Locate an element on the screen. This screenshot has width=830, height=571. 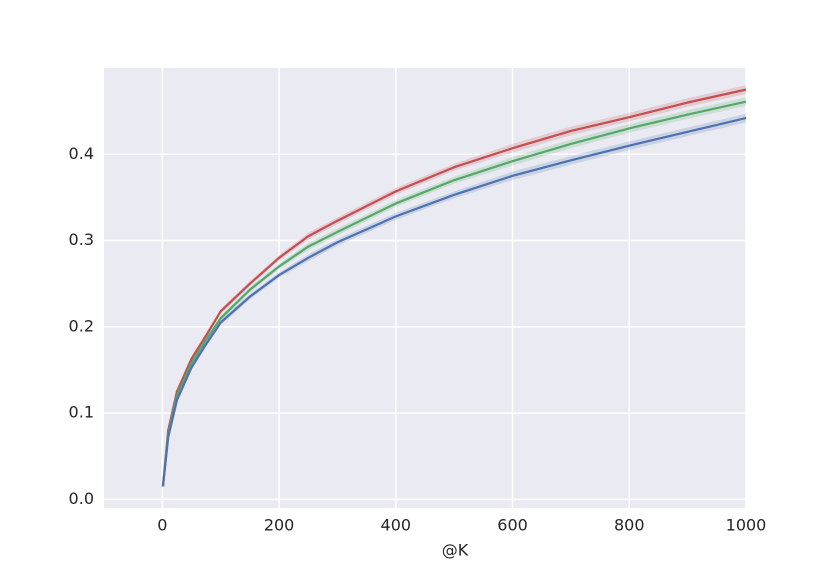
x-tick-label: 0 is located at coordinates (162, 525).